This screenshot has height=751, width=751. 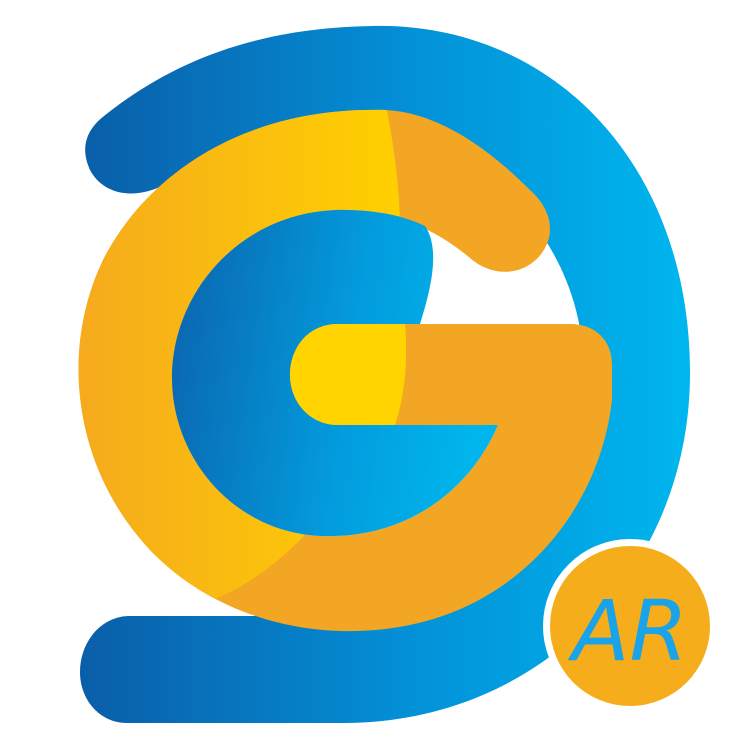 What do you see at coordinates (627, 631) in the screenshot?
I see `ar-badge-text: AR` at bounding box center [627, 631].